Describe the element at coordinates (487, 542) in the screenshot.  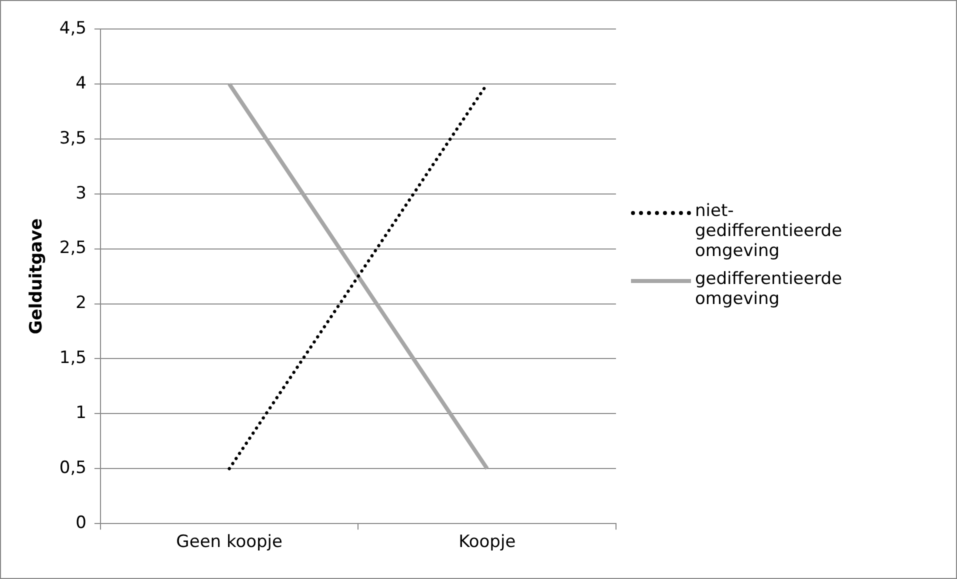
I see `x-tick-label: Koopje` at that location.